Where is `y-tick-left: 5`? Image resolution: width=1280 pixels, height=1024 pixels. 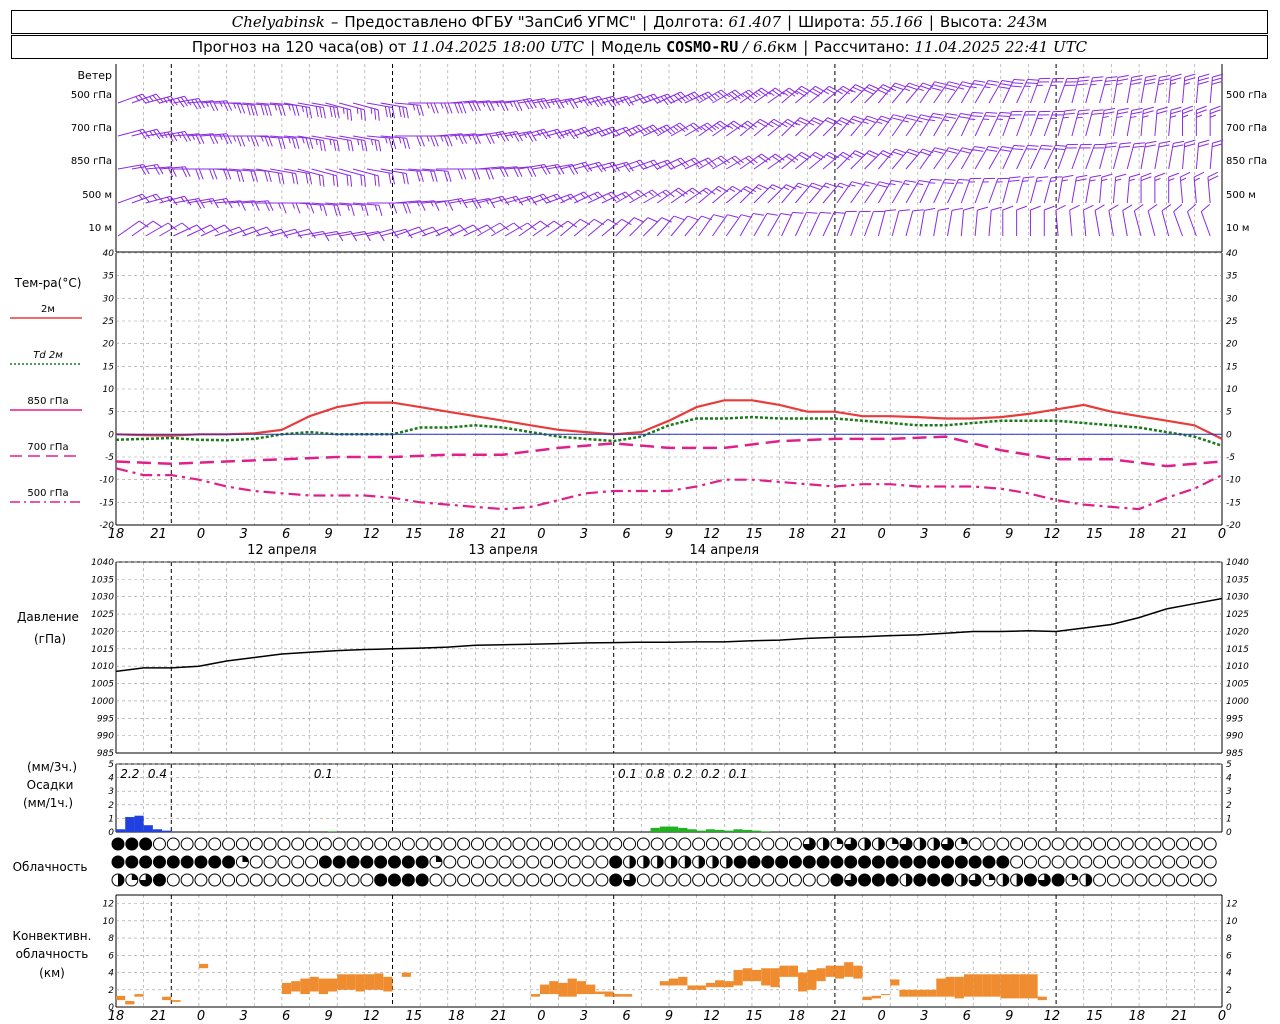 y-tick-left: 5 is located at coordinates (111, 765).